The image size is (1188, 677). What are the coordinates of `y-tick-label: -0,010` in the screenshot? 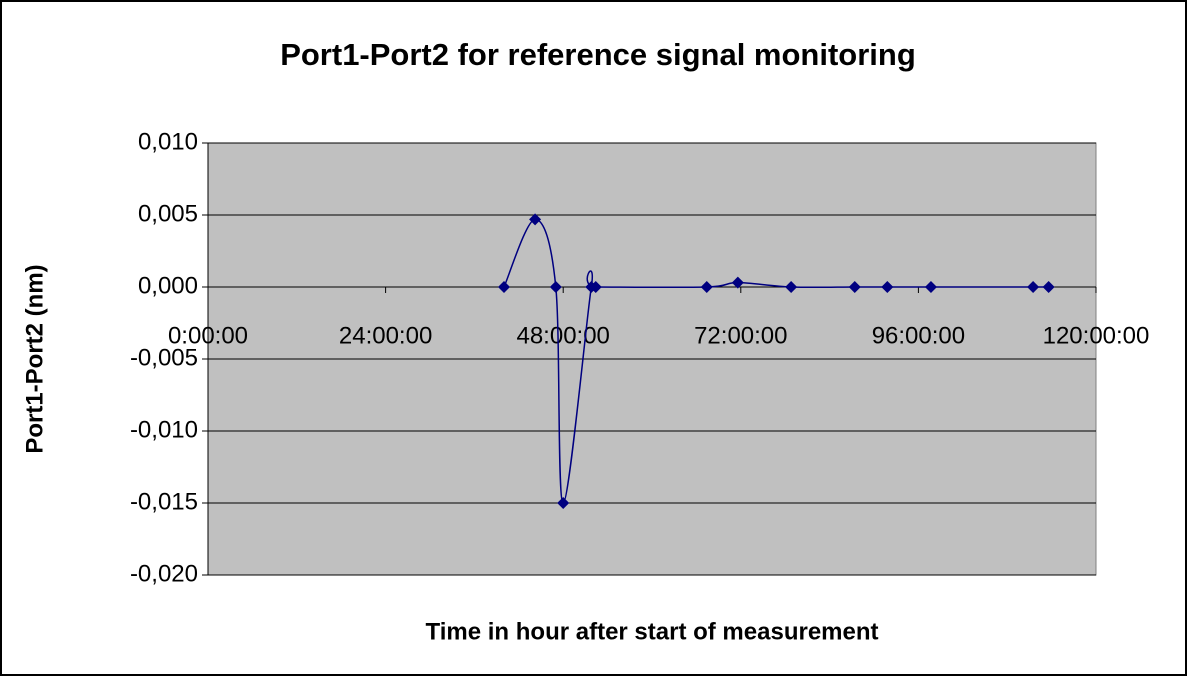 It's located at (164, 429).